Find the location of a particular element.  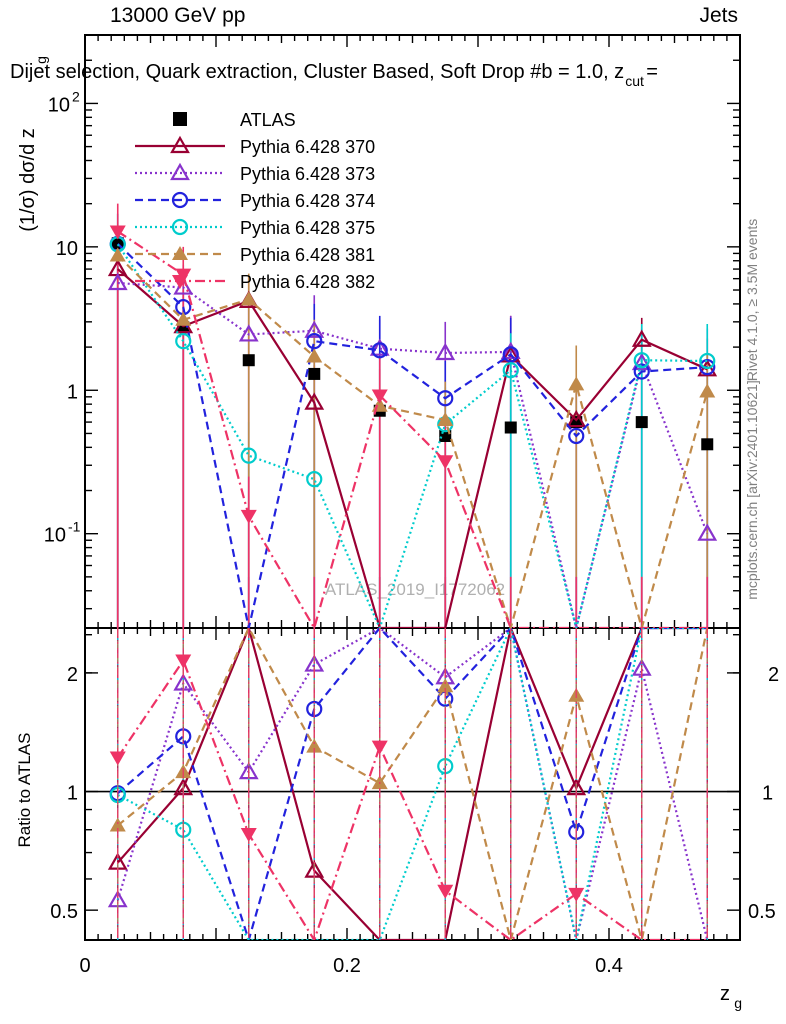

legend-label-6: Pythia 6.428 382 is located at coordinates (307, 282).